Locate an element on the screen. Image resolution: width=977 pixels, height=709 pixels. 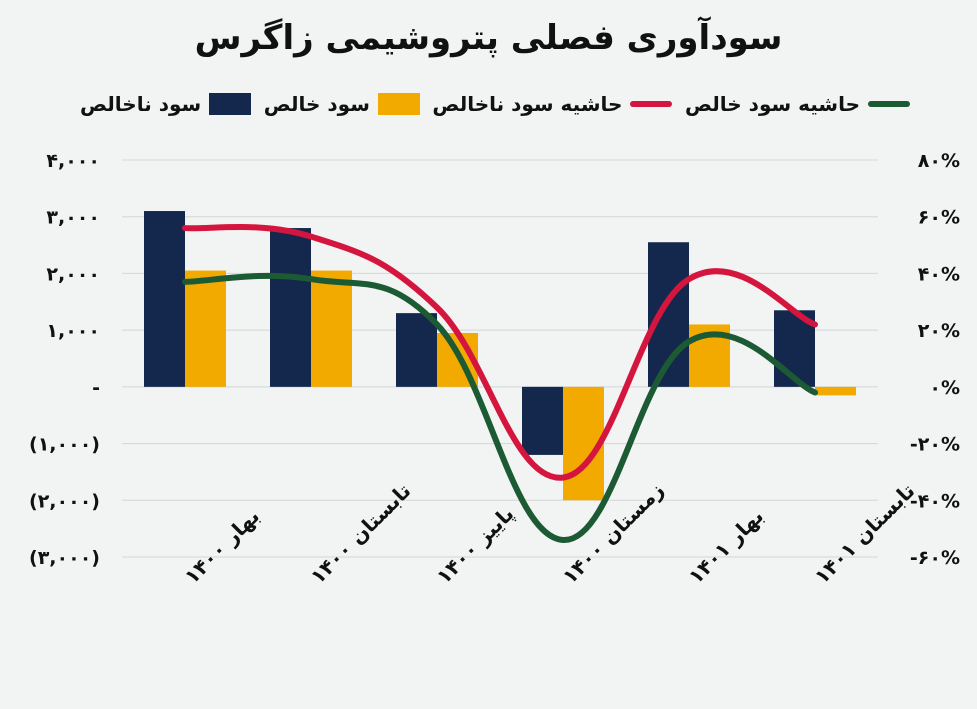
left-tick-label: ۲,۰۰۰ is located at coordinates (73, 274).